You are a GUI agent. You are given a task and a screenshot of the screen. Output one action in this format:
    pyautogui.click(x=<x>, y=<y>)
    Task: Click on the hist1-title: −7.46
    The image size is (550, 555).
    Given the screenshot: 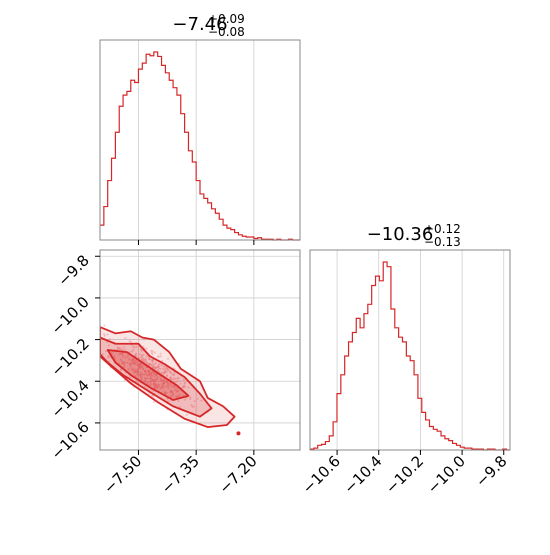 What is the action you would take?
    pyautogui.click(x=199, y=24)
    